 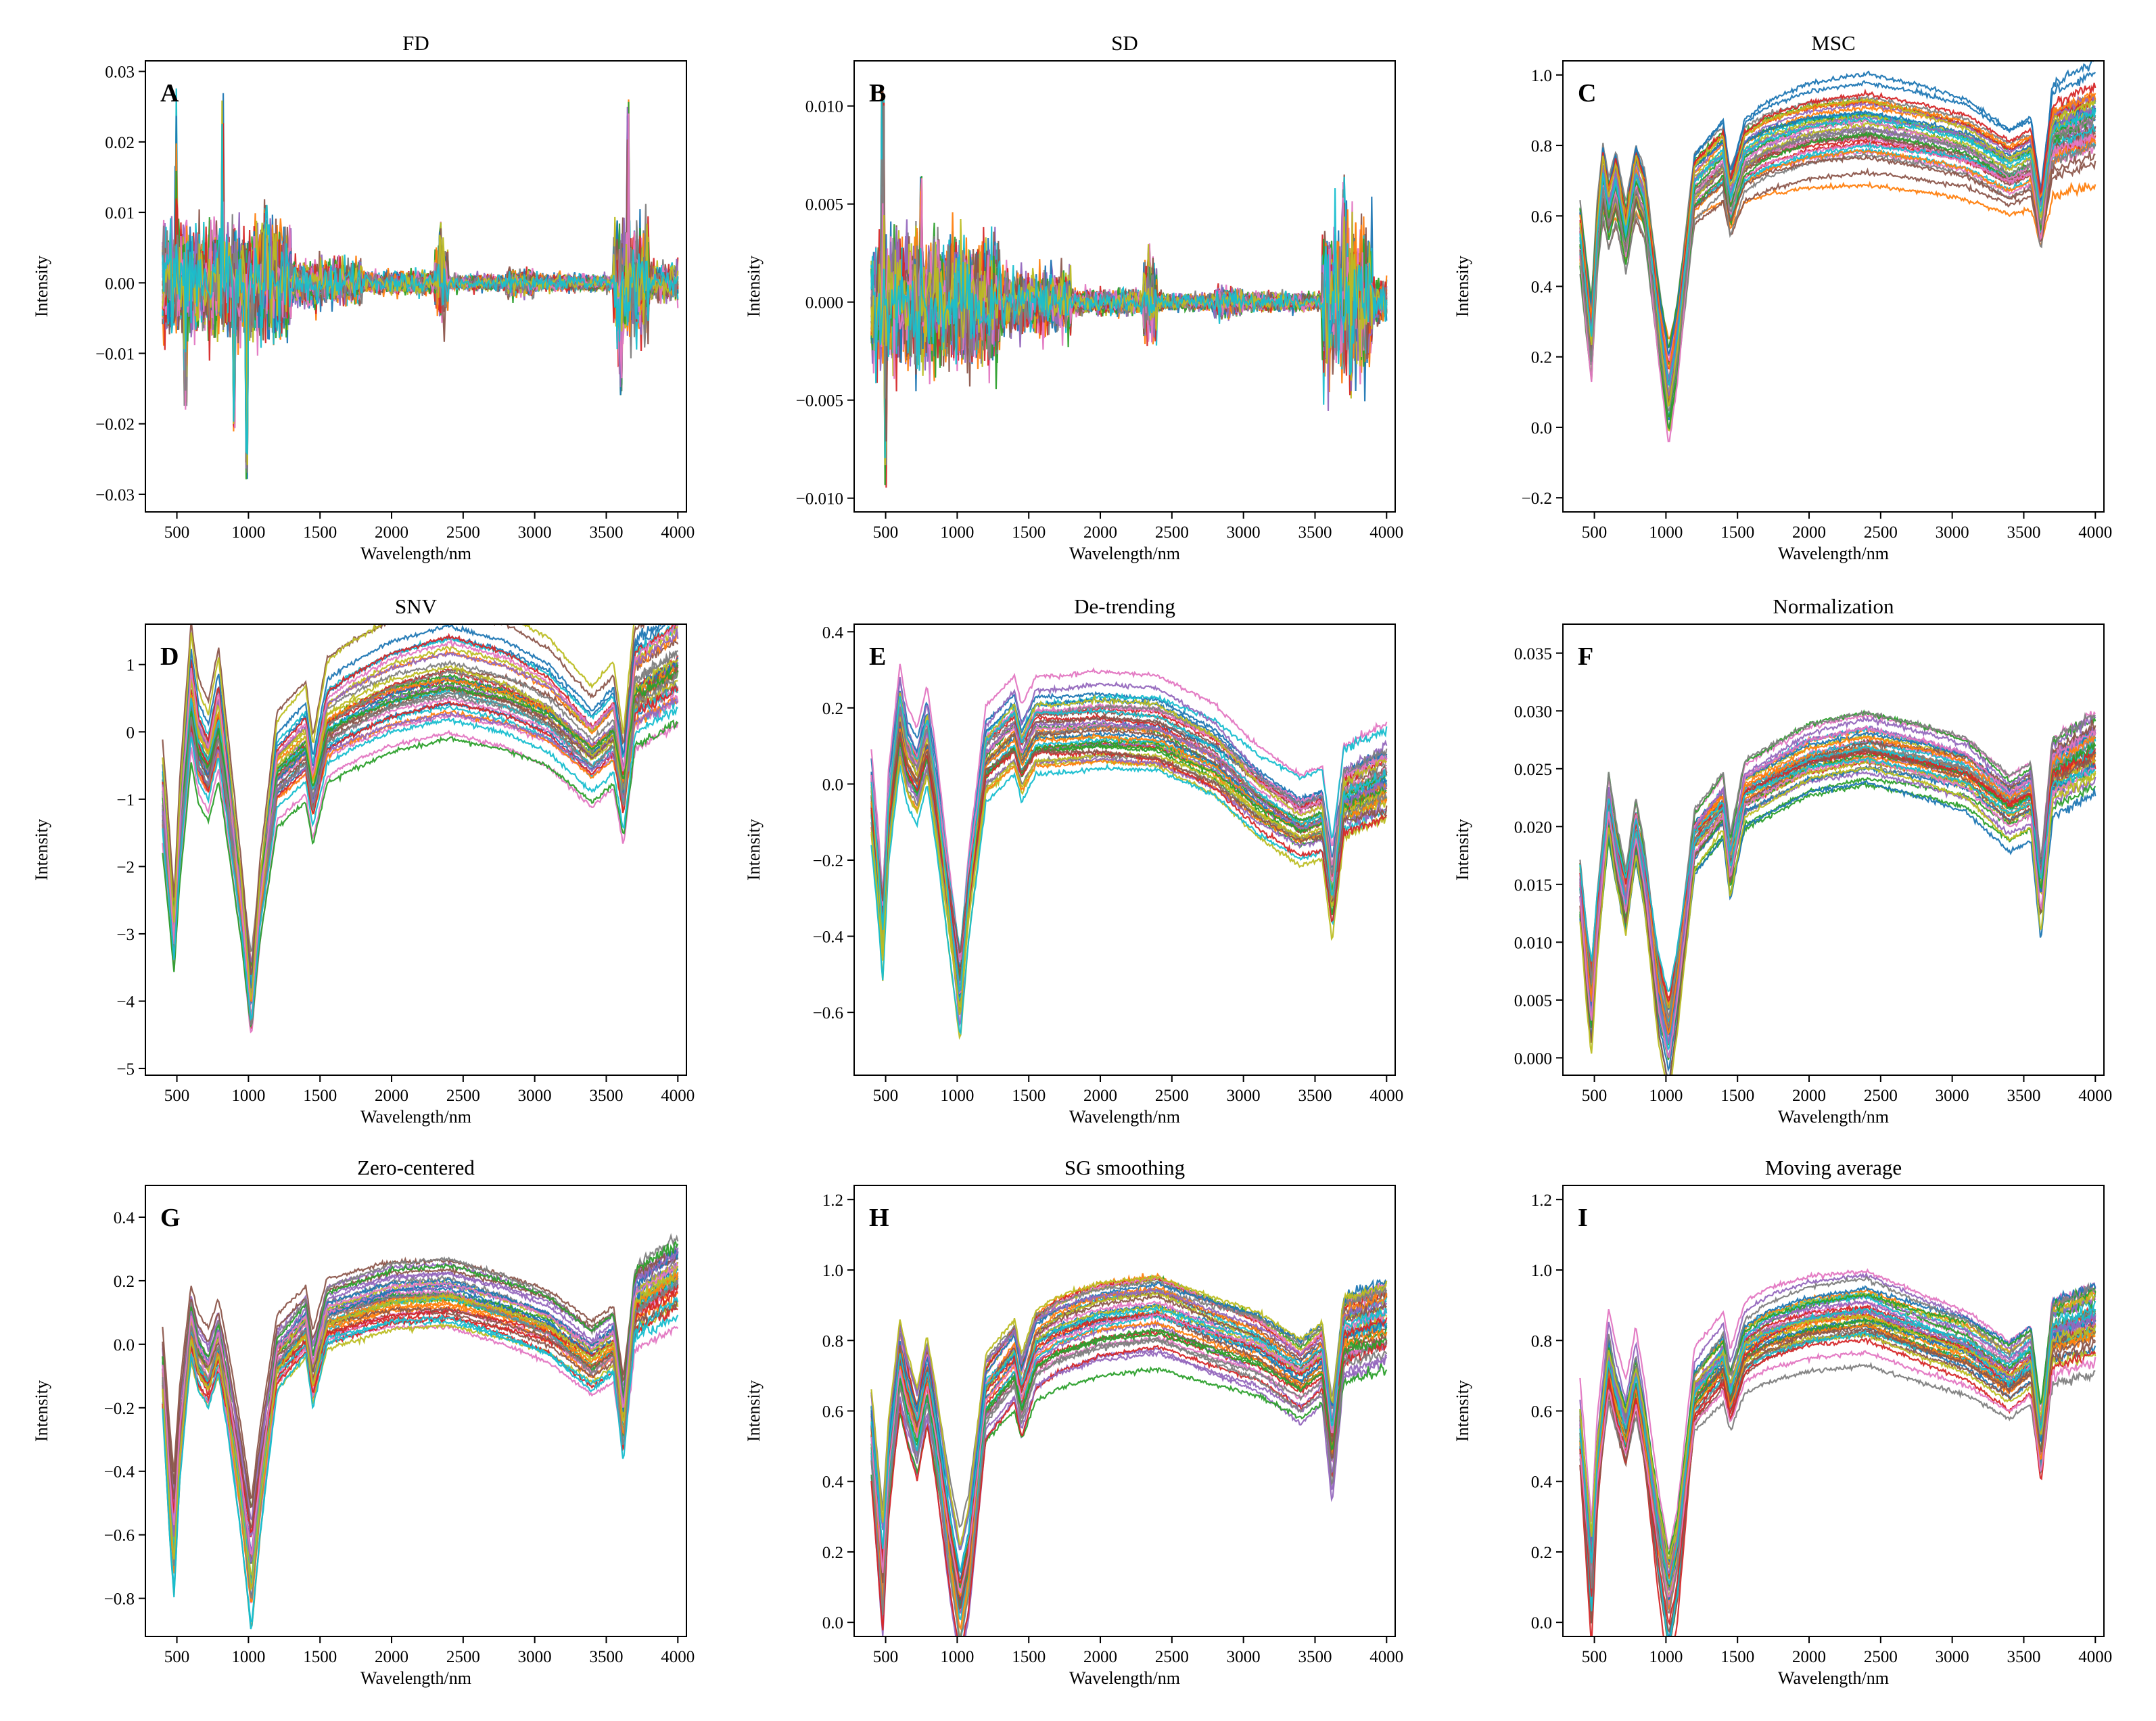 What do you see at coordinates (828, 1013) in the screenshot?
I see `y-tick-label: −0.6` at bounding box center [828, 1013].